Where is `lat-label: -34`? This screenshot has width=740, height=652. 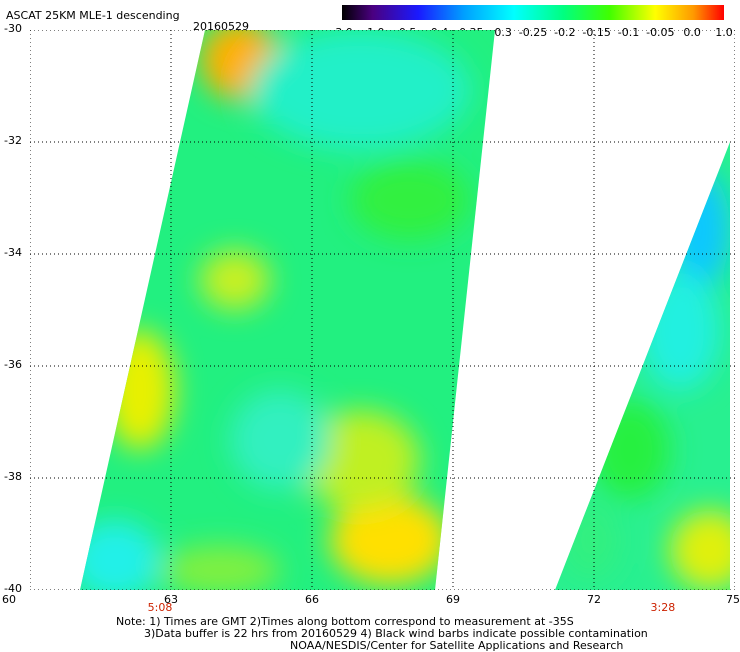 lat-label: -34 is located at coordinates (13, 252).